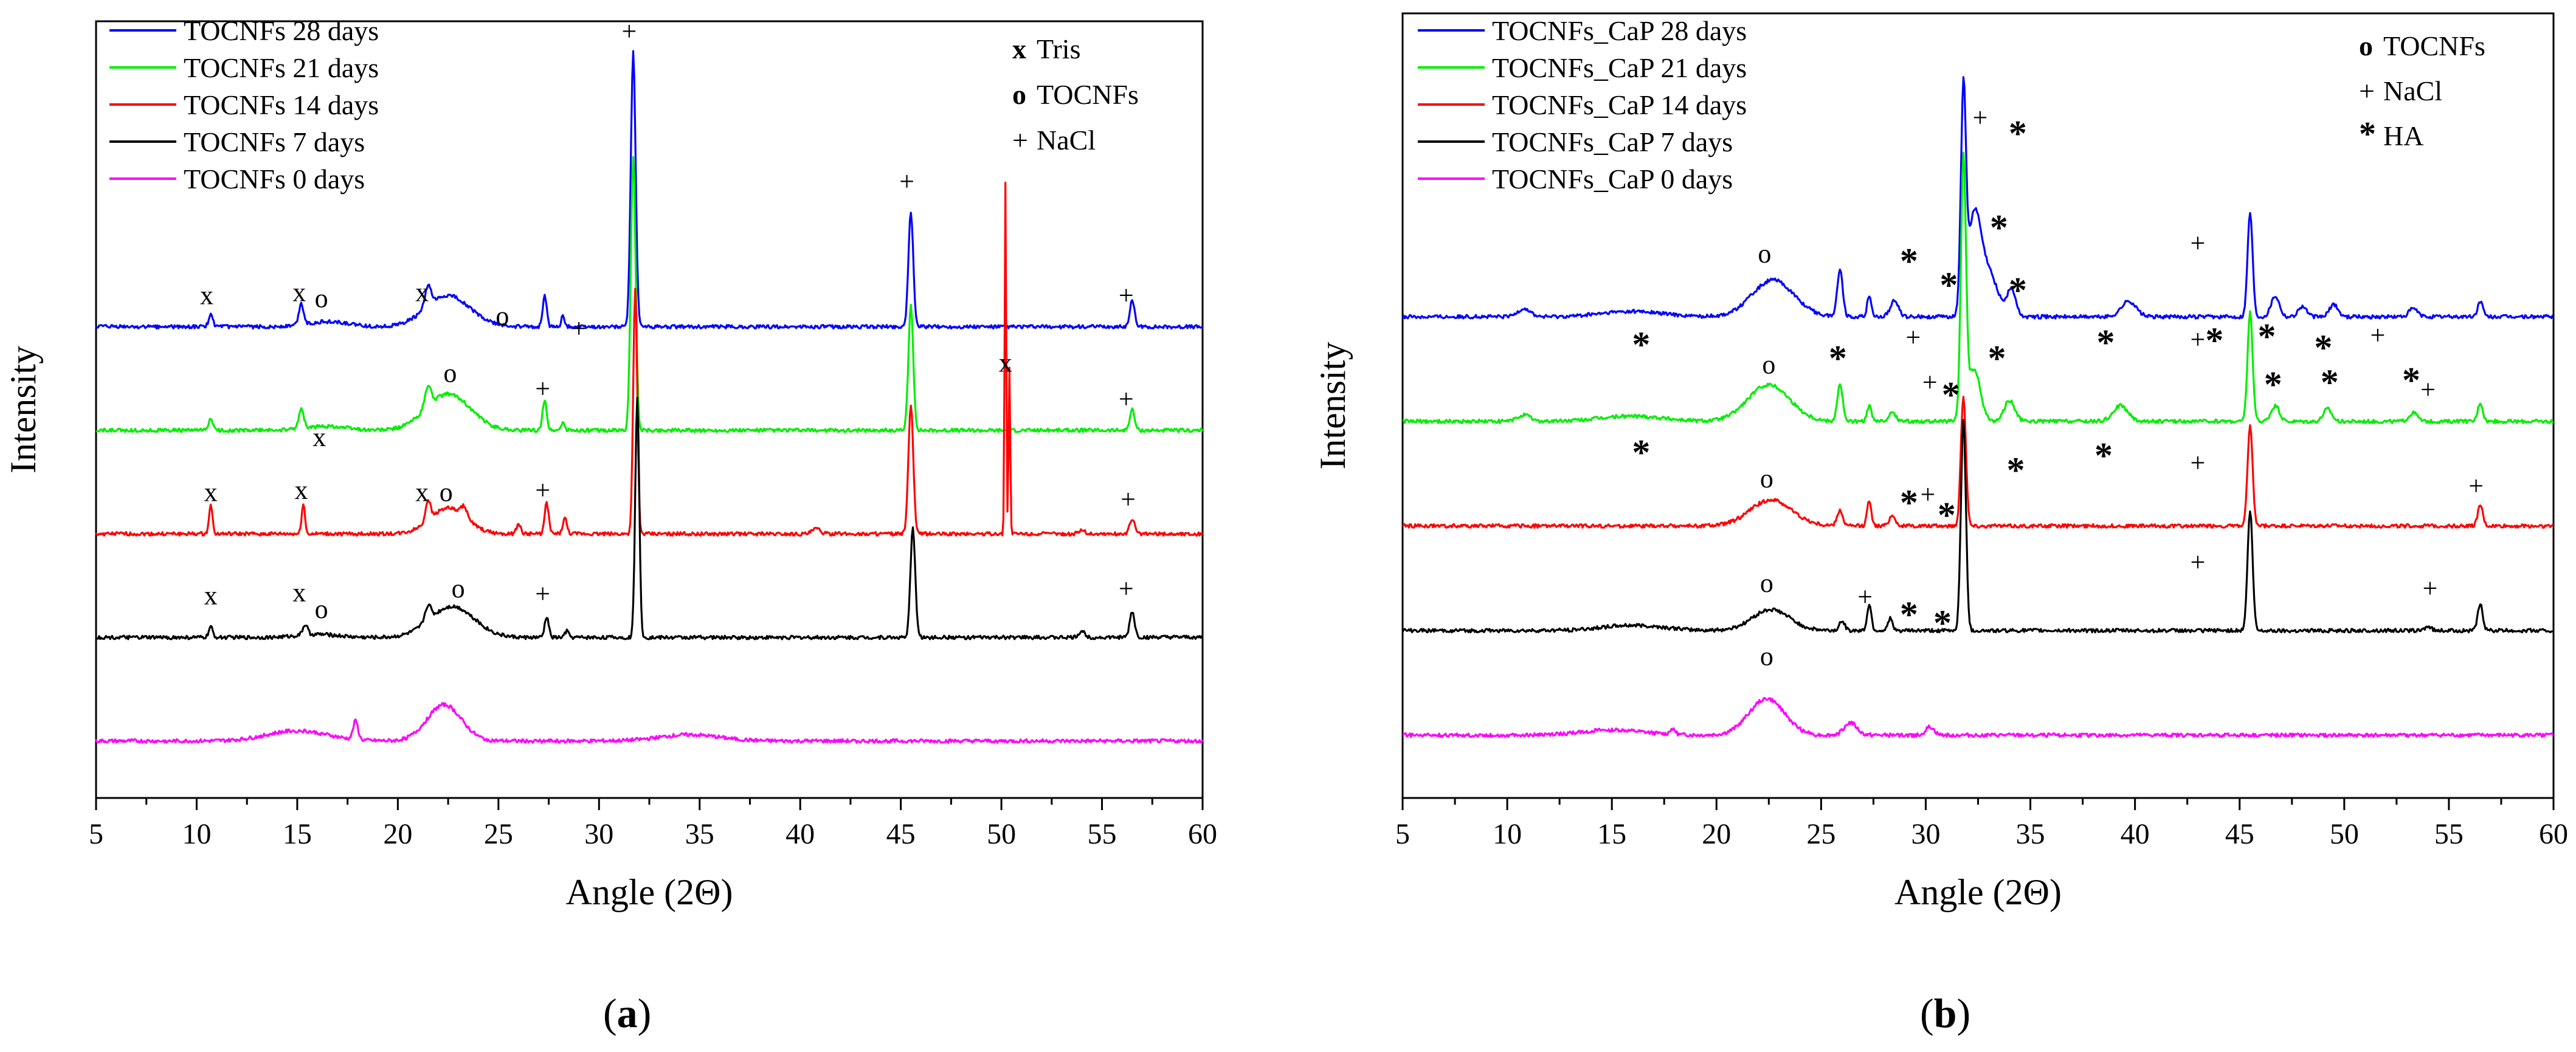  I want to click on marker-legend-label: Tris, so click(1058, 48).